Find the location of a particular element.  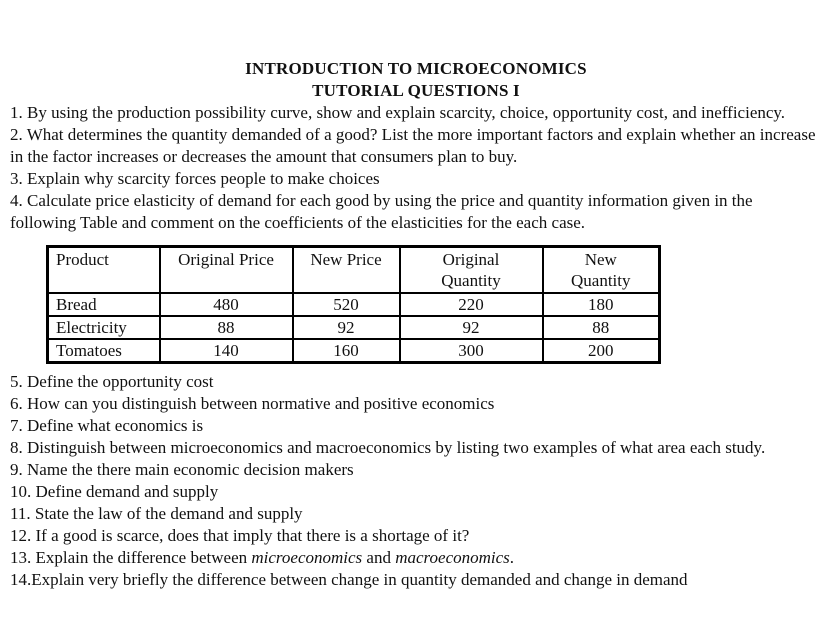

header-new-price: New Price is located at coordinates (346, 269).